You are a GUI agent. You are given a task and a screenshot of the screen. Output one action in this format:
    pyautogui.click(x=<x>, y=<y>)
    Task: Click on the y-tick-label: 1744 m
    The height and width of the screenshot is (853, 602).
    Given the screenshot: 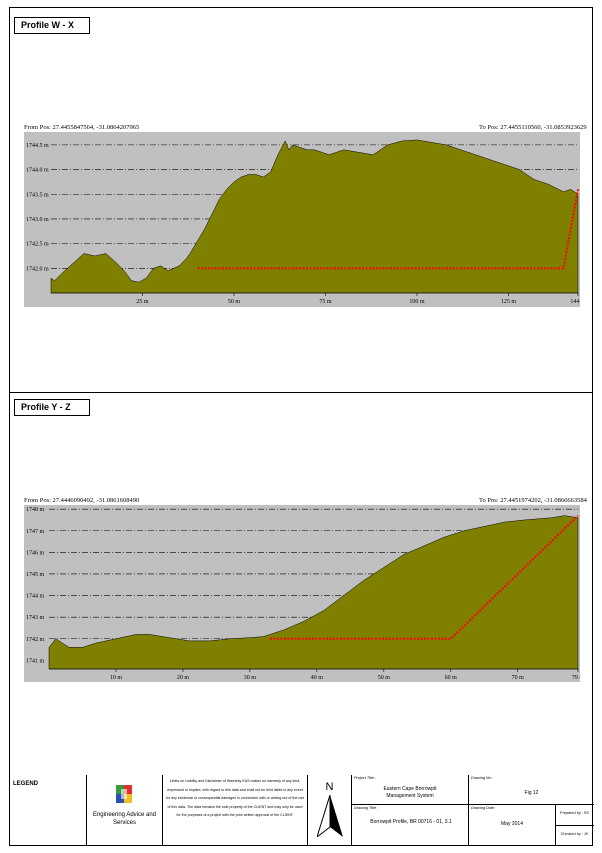 What is the action you would take?
    pyautogui.click(x=35, y=597)
    